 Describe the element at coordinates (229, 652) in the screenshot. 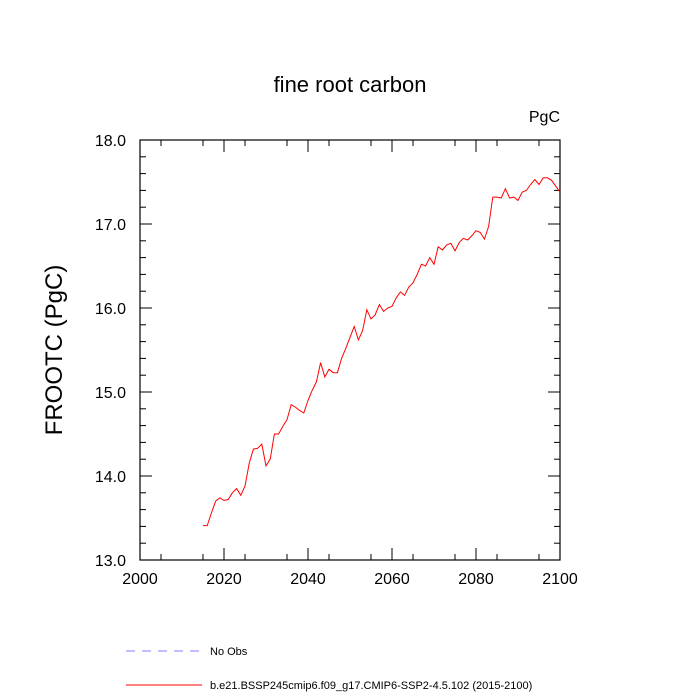

I see `legend-no-obs-label: No Obs` at that location.